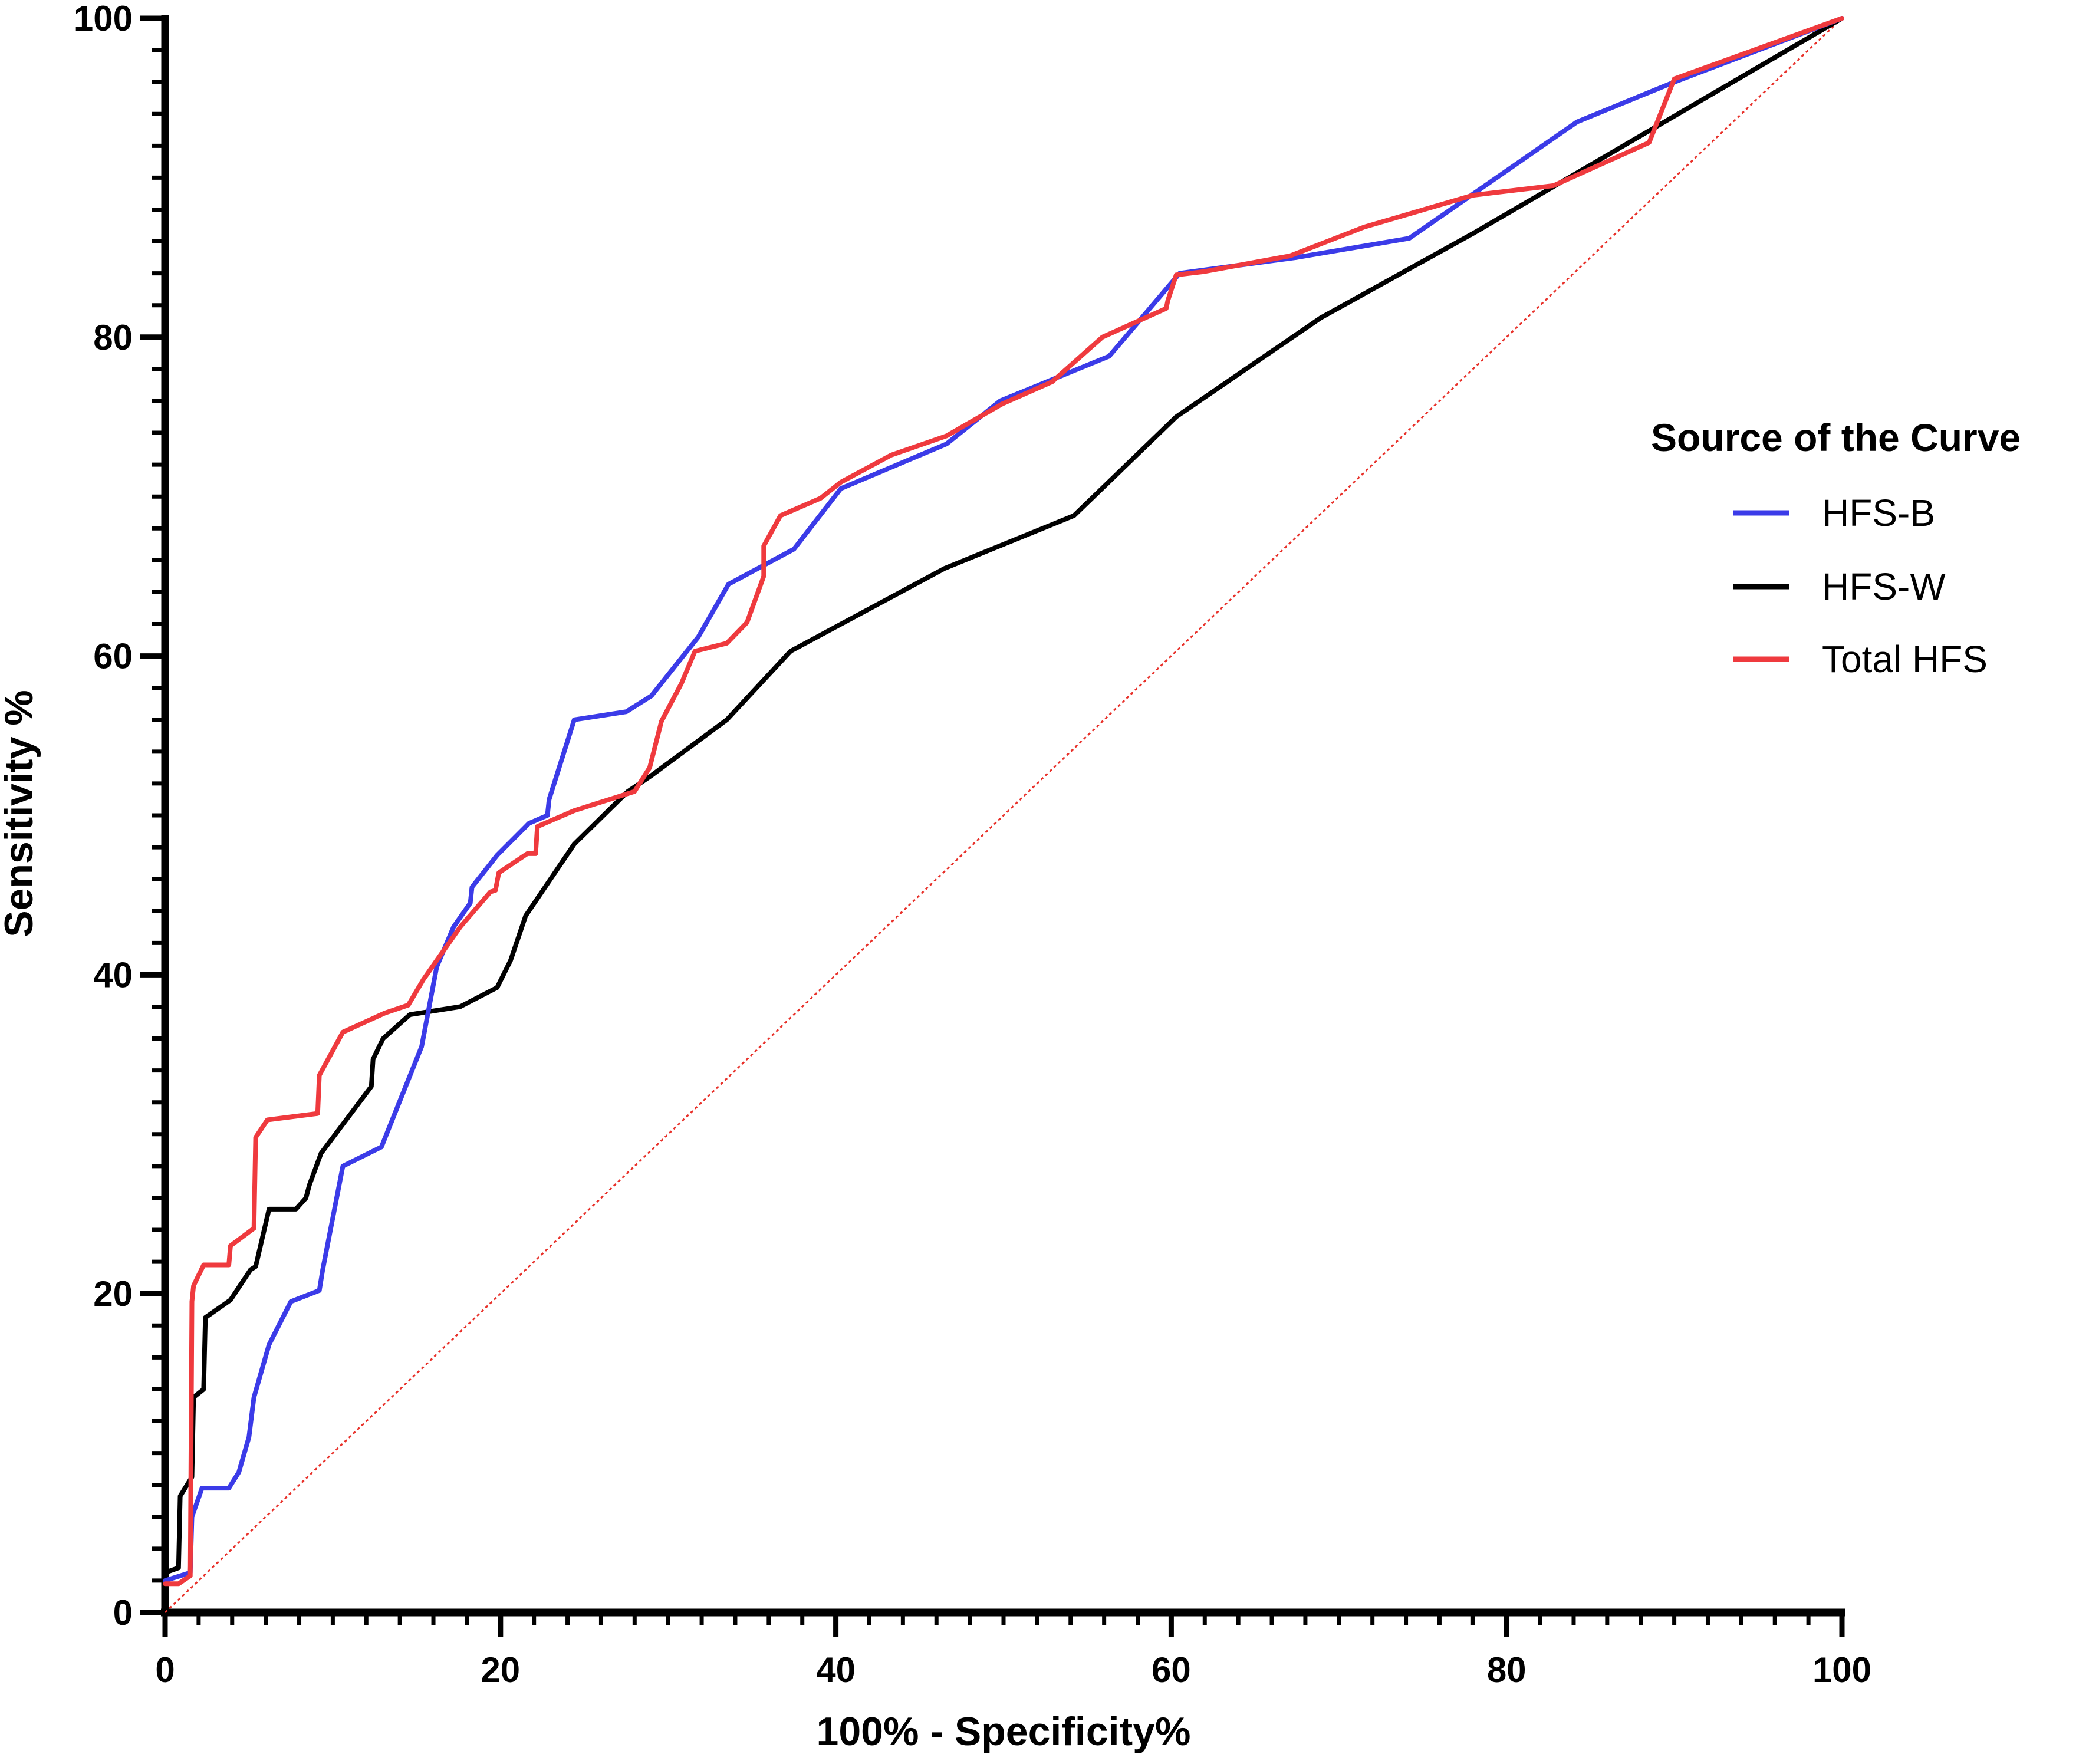  What do you see at coordinates (1507, 1670) in the screenshot?
I see `x-tick-label-80: 80` at bounding box center [1507, 1670].